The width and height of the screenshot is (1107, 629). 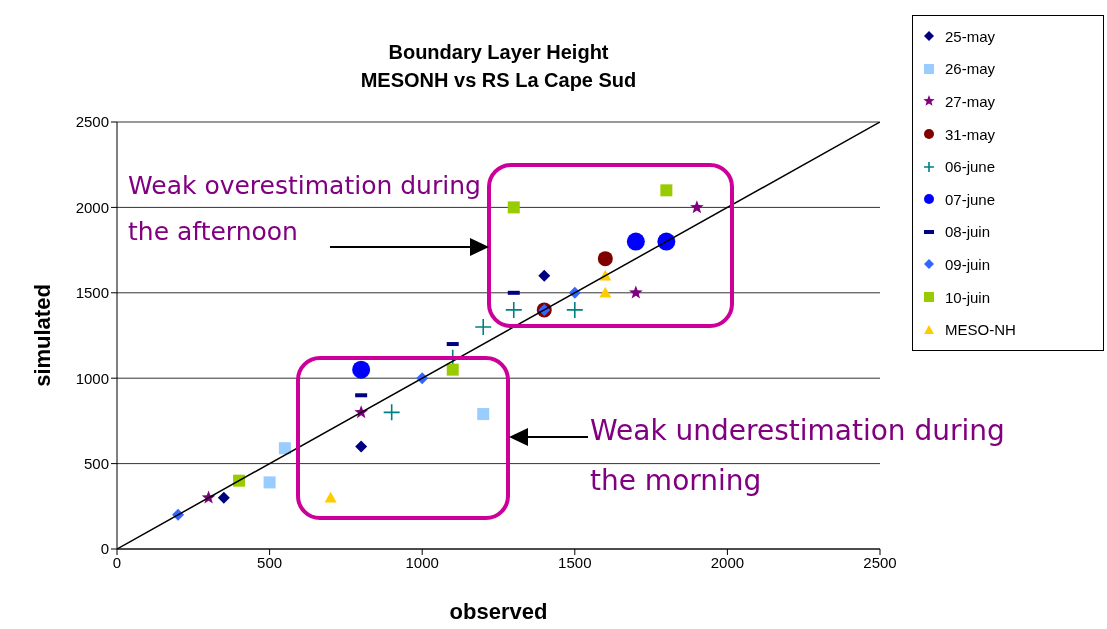 What do you see at coordinates (968, 232) in the screenshot?
I see `legend-label: 08-juin` at bounding box center [968, 232].